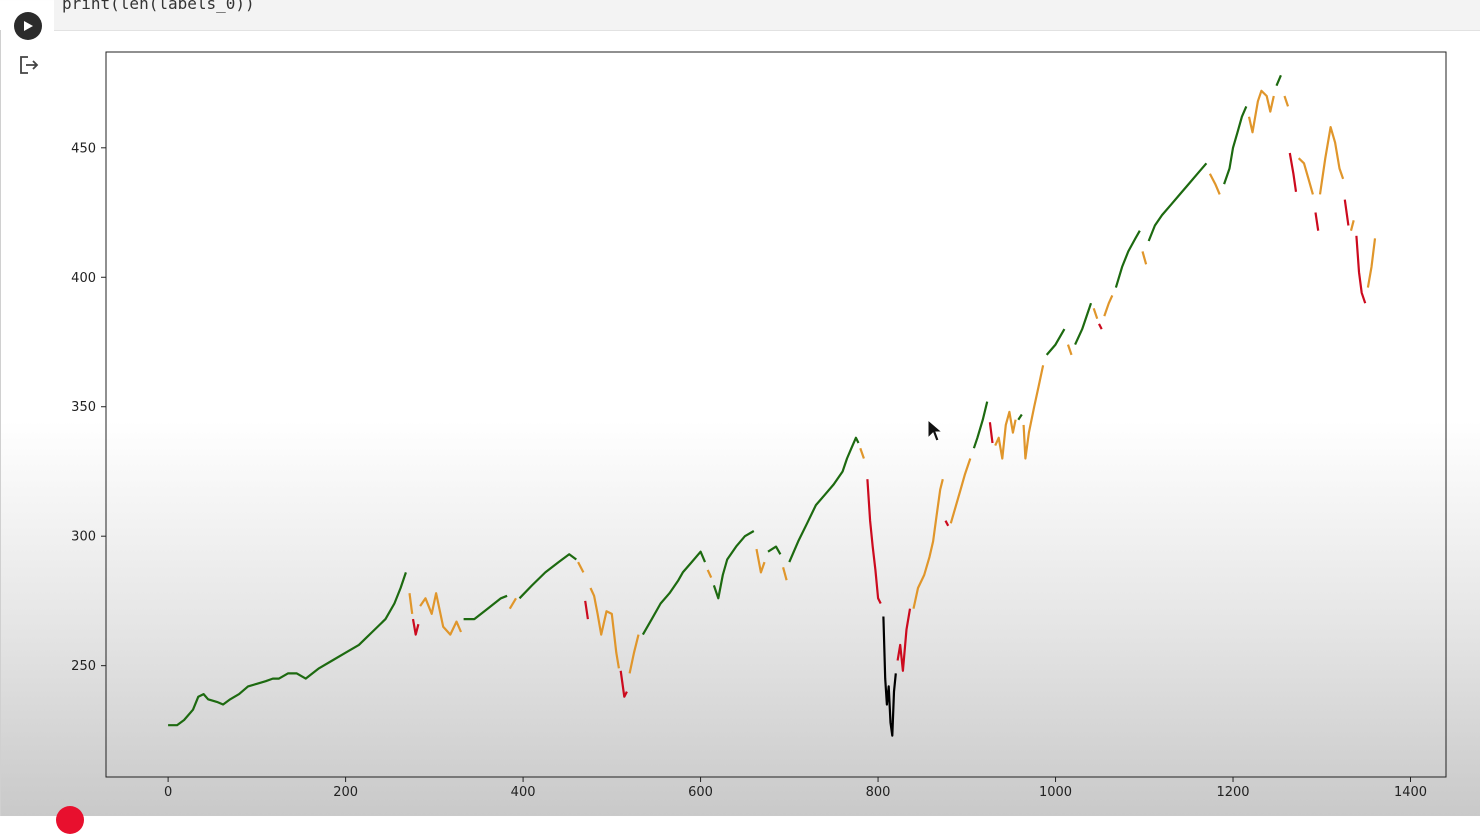 The height and width of the screenshot is (834, 1480). What do you see at coordinates (345, 792) in the screenshot?
I see `x-tick-label: 200` at bounding box center [345, 792].